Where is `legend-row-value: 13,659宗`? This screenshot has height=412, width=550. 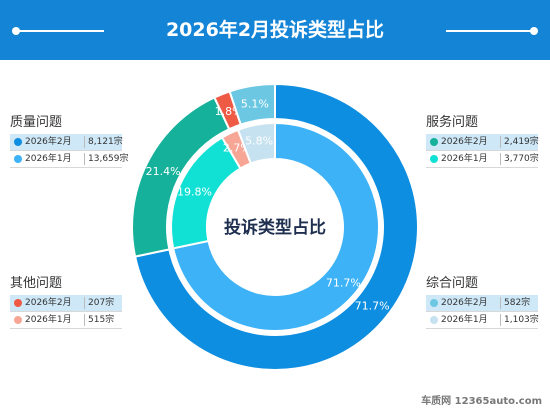 legend-row-value: 13,659宗 is located at coordinates (108, 159).